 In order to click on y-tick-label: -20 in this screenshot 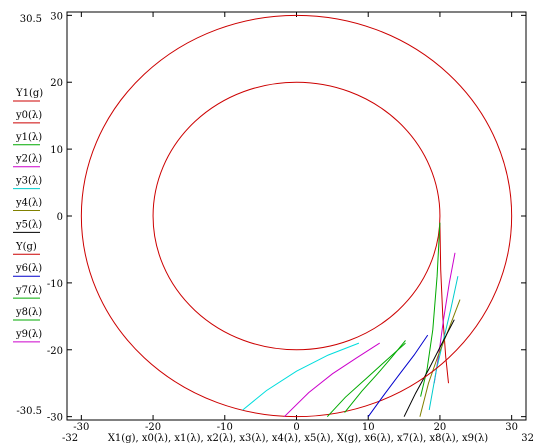, I will do `click(55, 351)`.